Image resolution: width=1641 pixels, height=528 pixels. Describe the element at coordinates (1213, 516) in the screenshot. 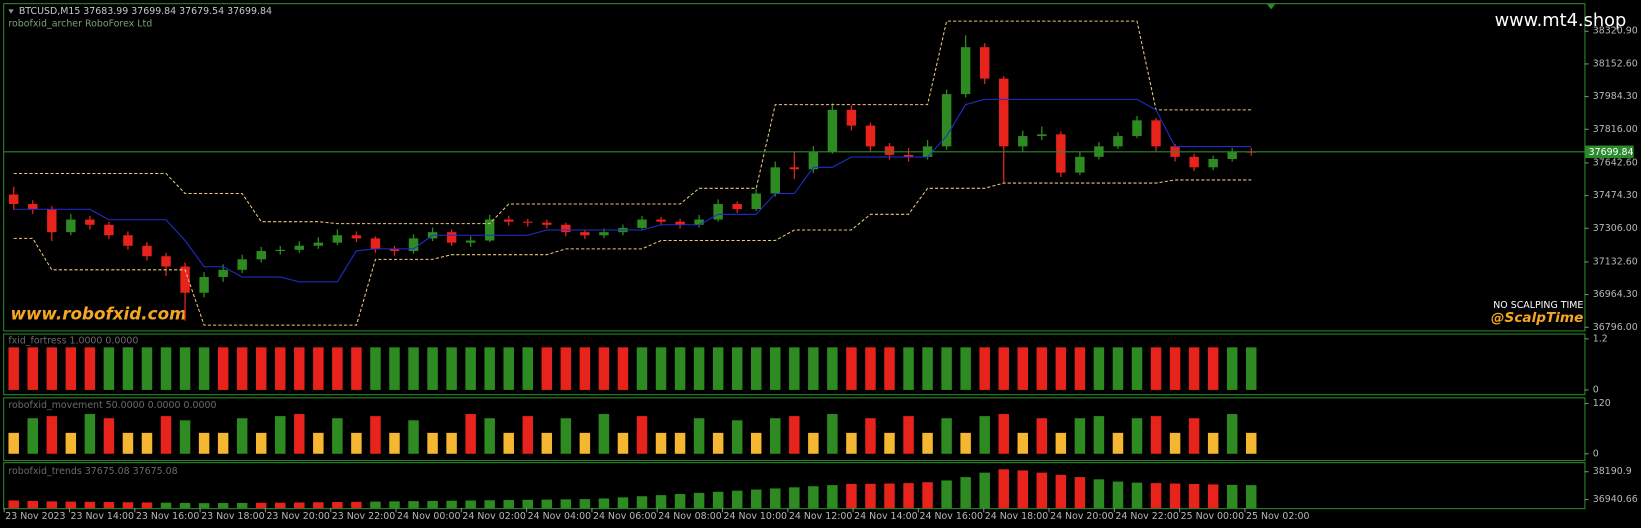

I see `x-tick-label: 25 Nov 00:00` at that location.